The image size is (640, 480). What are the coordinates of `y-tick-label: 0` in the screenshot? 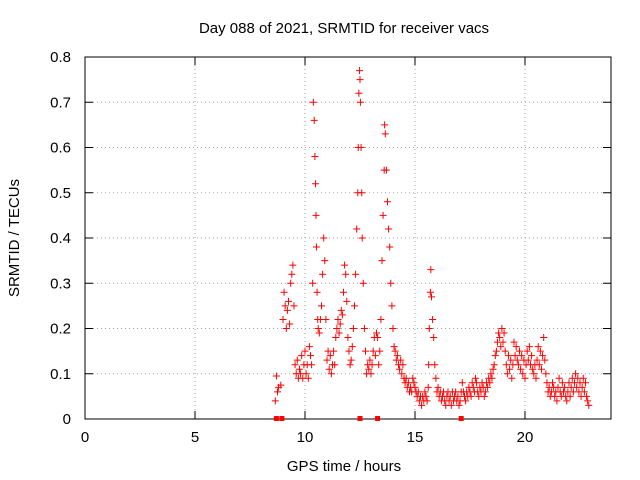 It's located at (67, 419).